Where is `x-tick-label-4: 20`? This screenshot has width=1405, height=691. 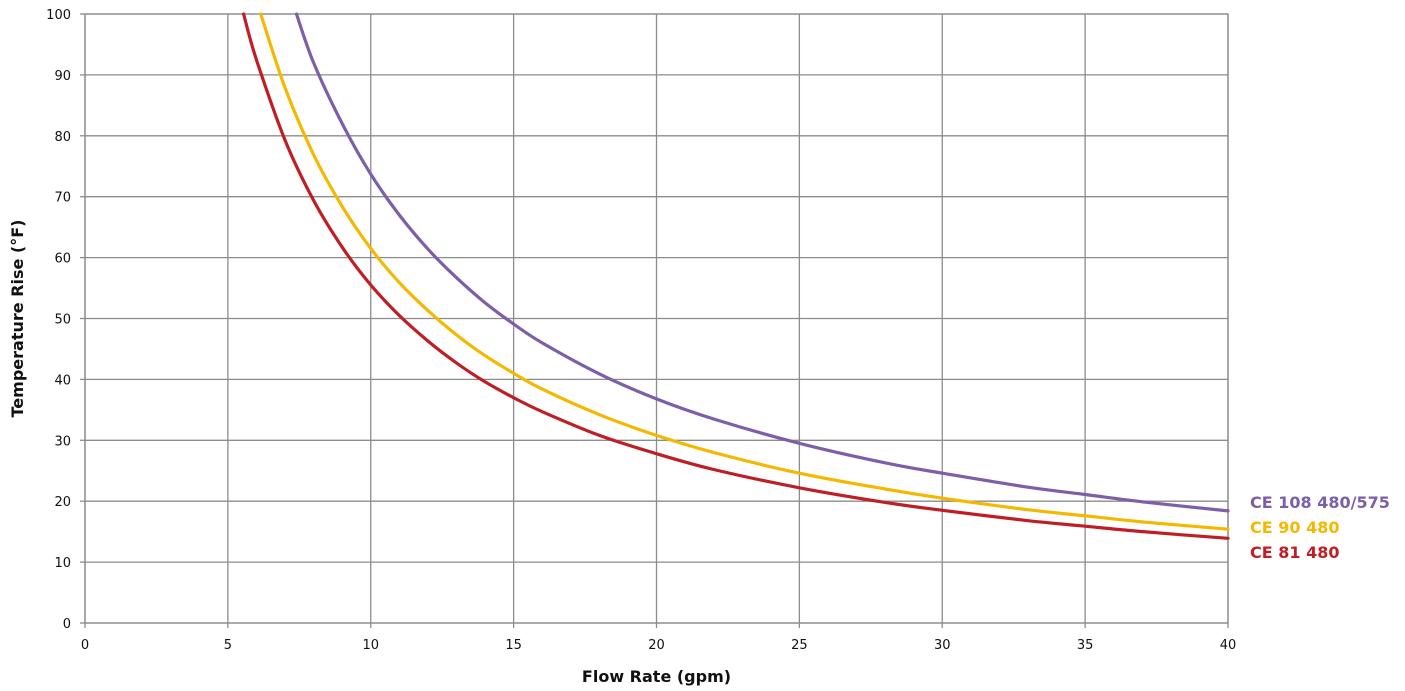 x-tick-label-4: 20 is located at coordinates (656, 645).